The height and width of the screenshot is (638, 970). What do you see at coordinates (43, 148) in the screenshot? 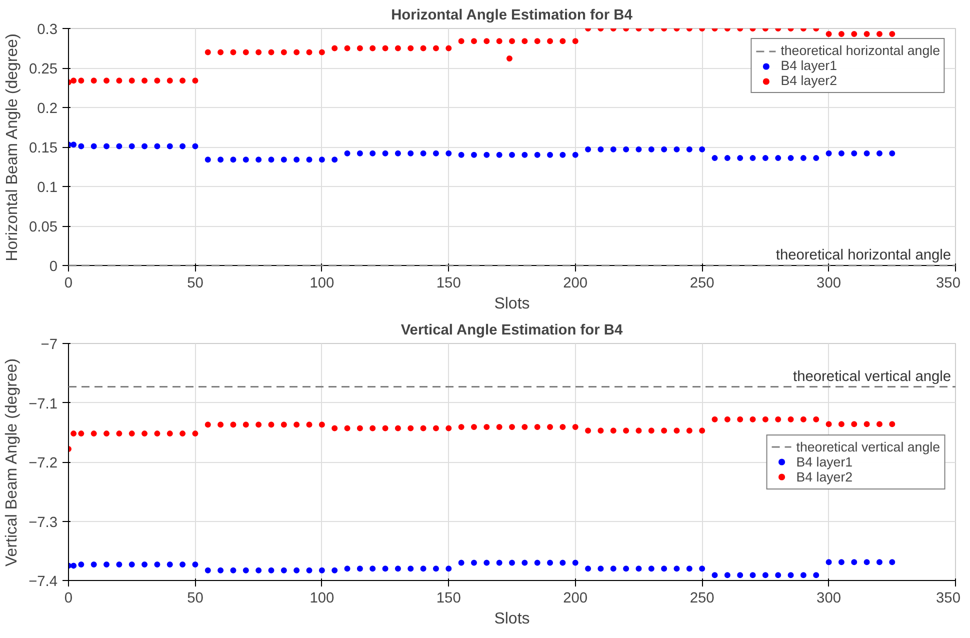
I see `y-tick-label: 0.15` at bounding box center [43, 148].